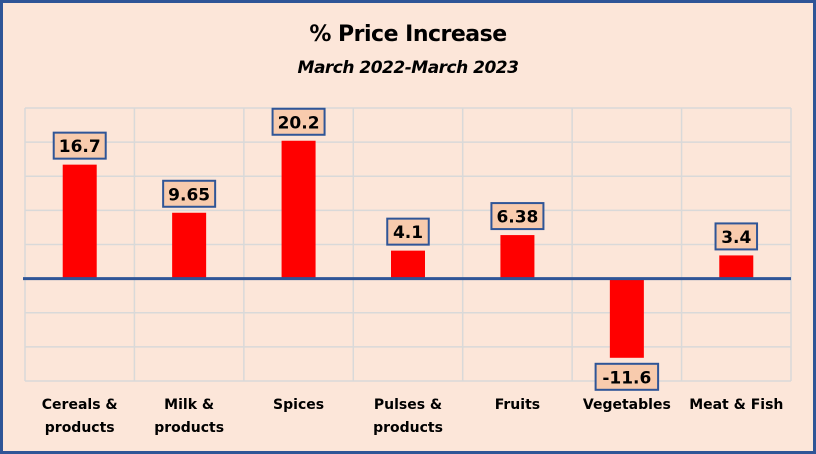 This screenshot has width=816, height=454. Describe the element at coordinates (189, 416) in the screenshot. I see `category-label: Milk & products` at that location.